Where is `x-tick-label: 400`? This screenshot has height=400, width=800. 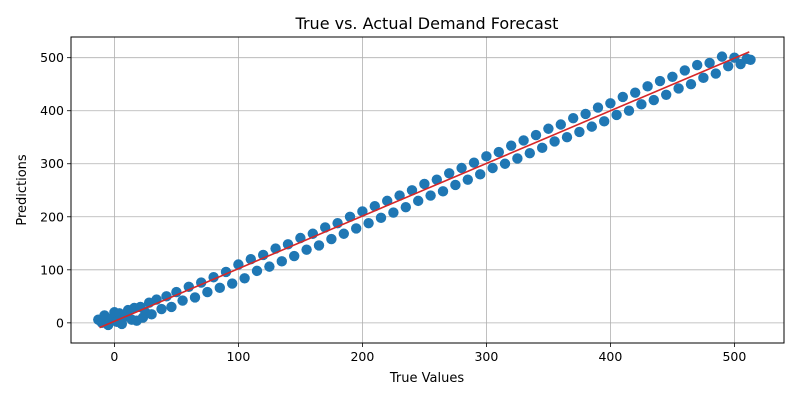
x-tick-label: 400 is located at coordinates (610, 356).